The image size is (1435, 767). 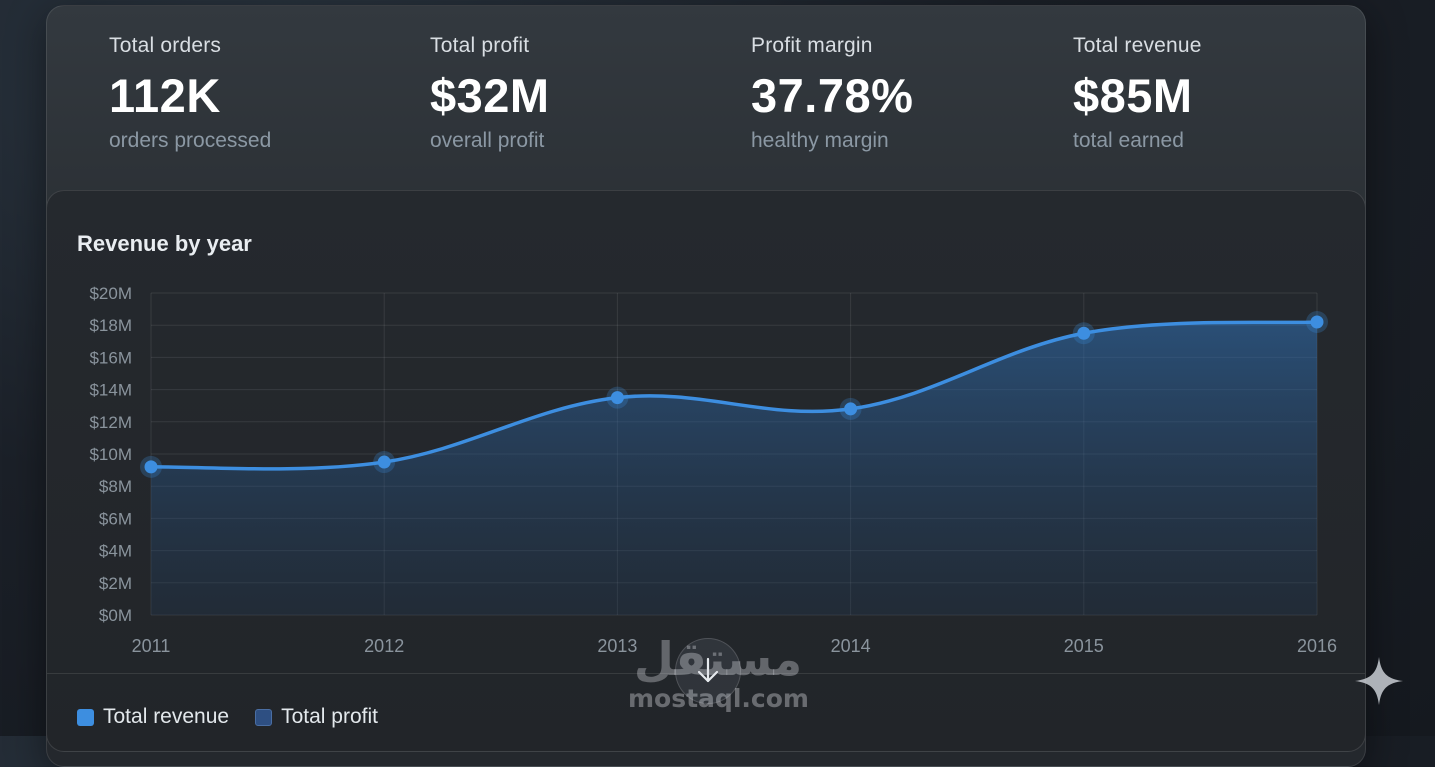 I want to click on legend-item-total-revenue: Total revenue, so click(x=153, y=717).